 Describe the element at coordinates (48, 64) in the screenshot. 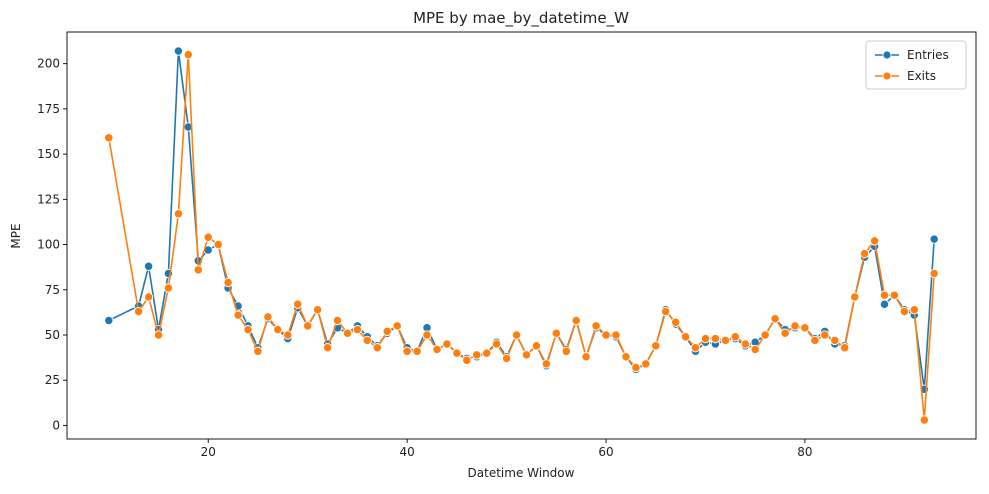

I see `y-tick-label: 200` at that location.